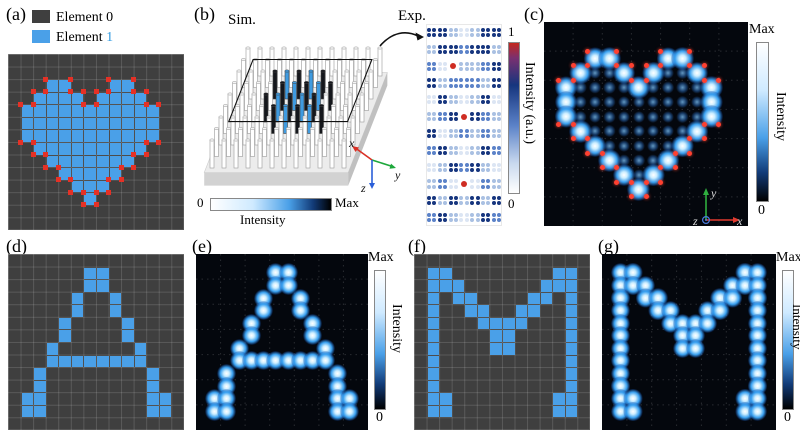 The width and height of the screenshot is (800, 436). Describe the element at coordinates (72, 28) in the screenshot. I see `legend: Element 0 Element 1` at that location.